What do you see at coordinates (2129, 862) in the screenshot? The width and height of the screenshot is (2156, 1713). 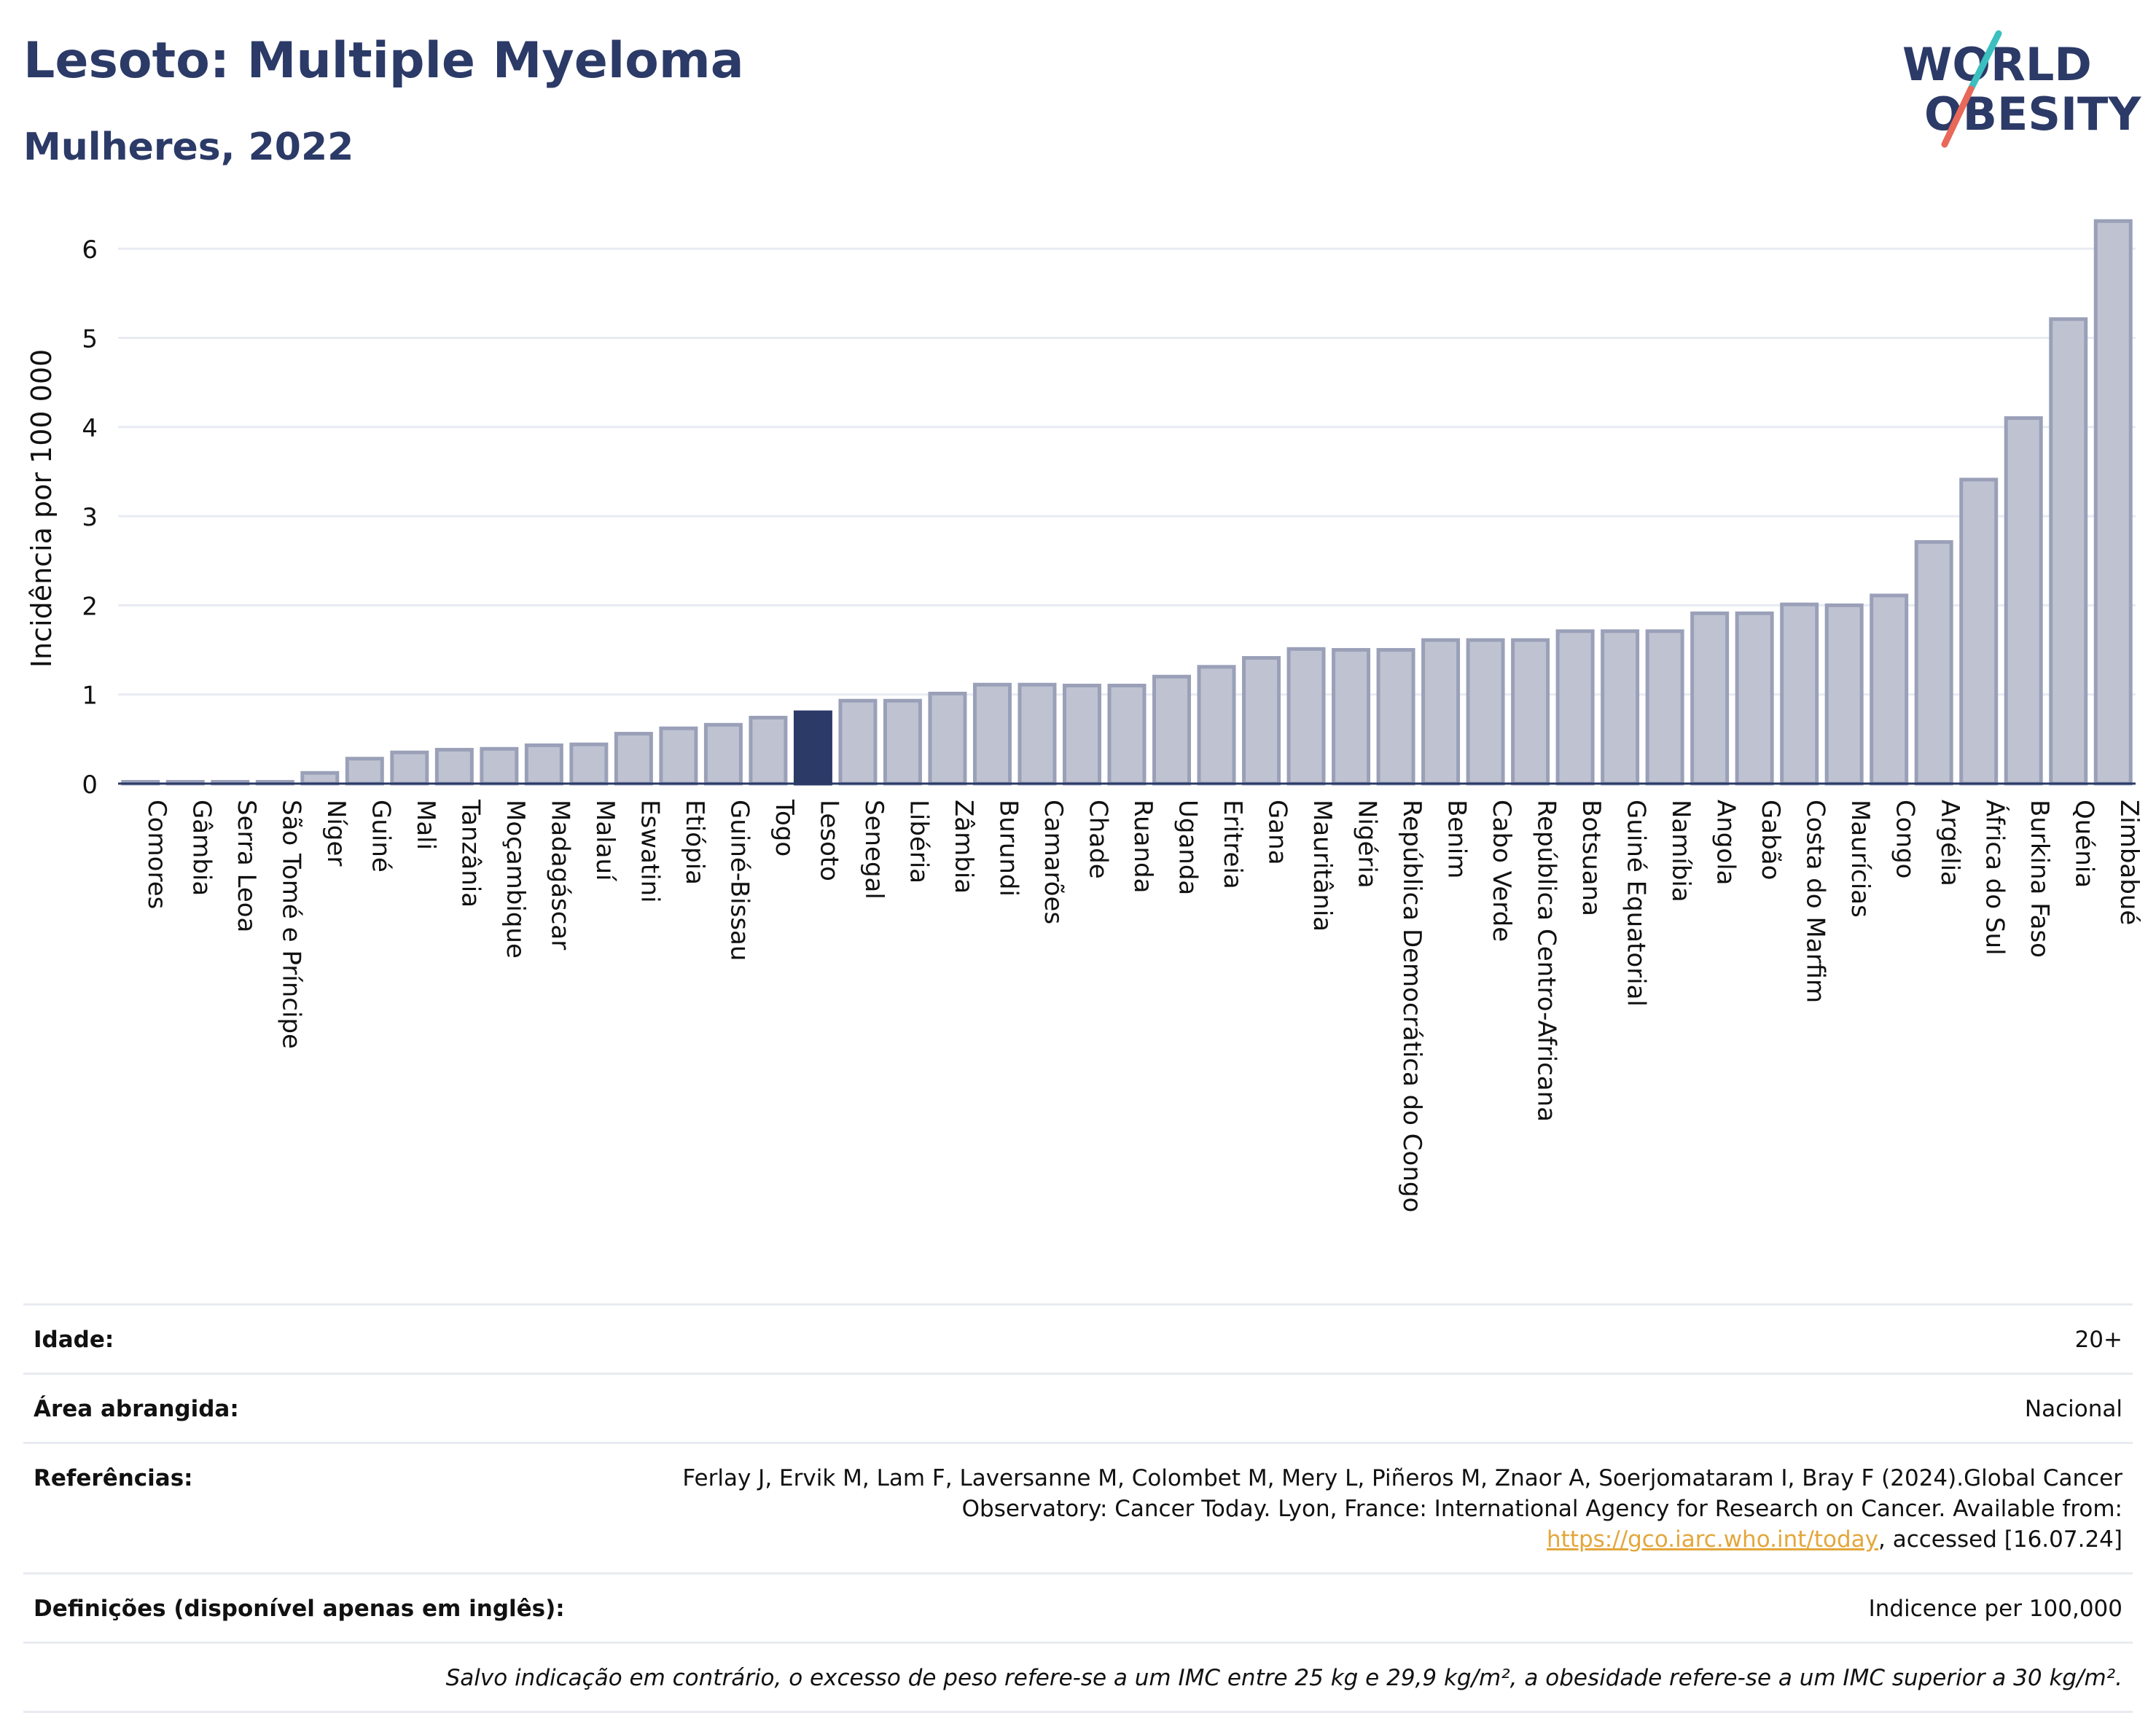 I see `x-tick-label: Zimbabué` at bounding box center [2129, 862].